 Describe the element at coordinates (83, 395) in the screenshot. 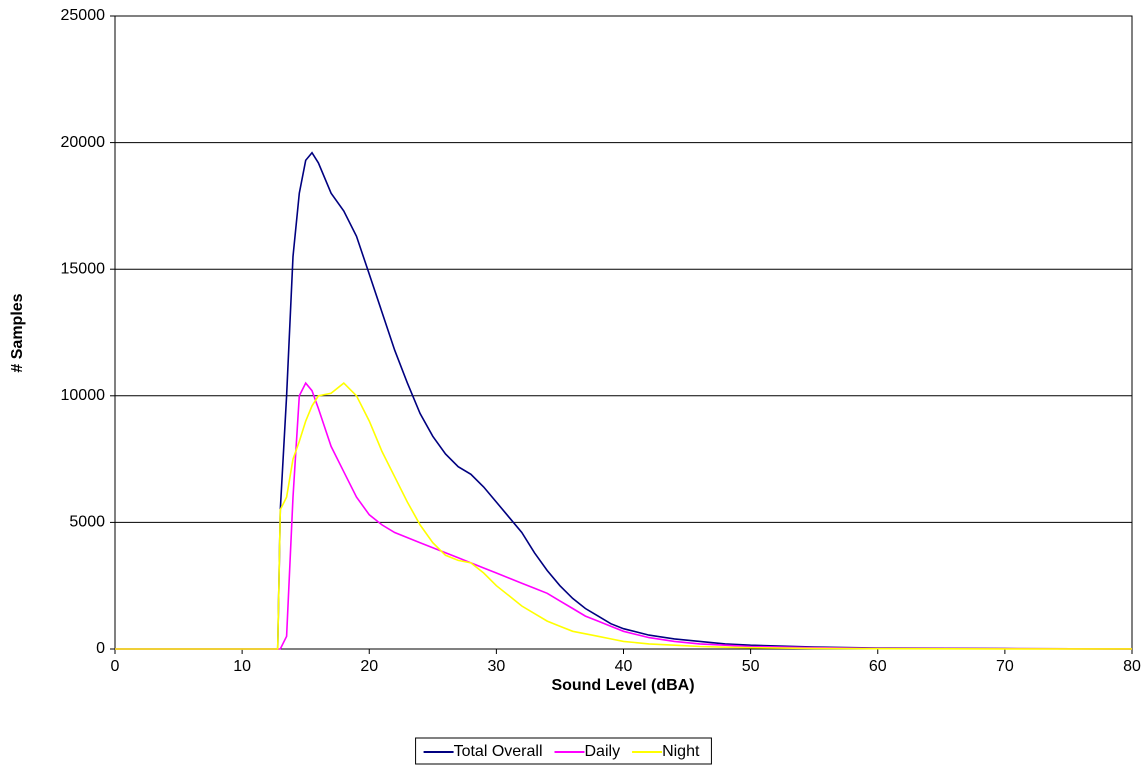

I see `y-tick-label: 10000` at that location.